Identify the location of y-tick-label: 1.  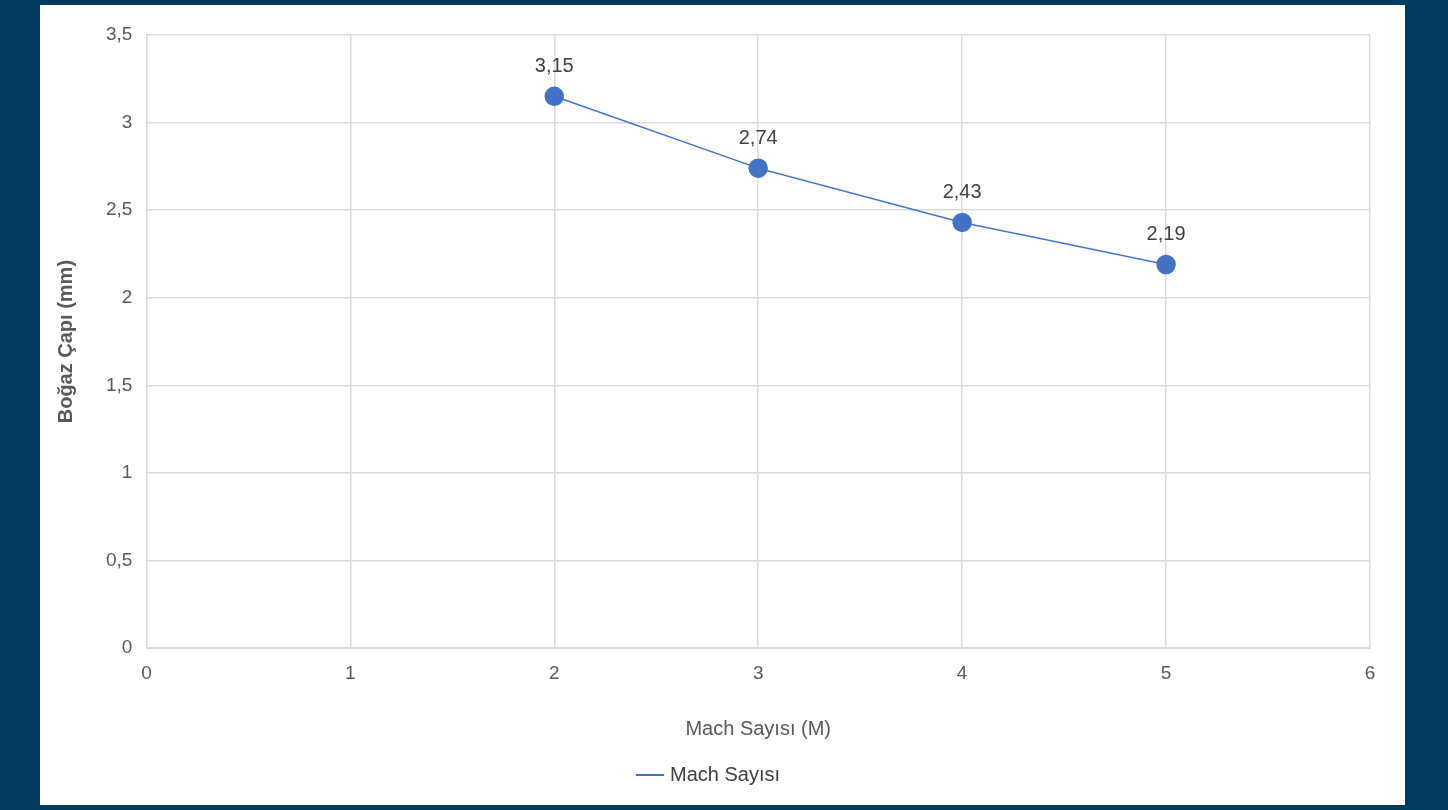
(127, 472).